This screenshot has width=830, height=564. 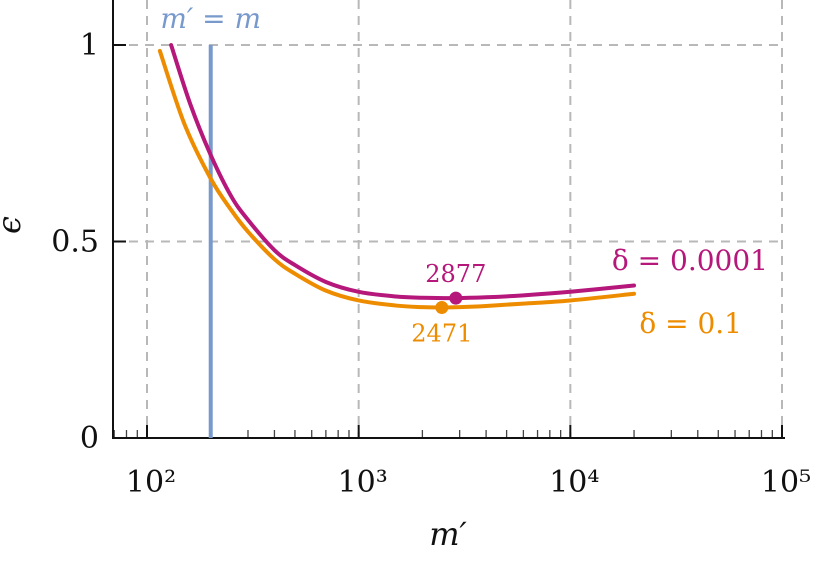 I want to click on marker-label: 2877, so click(x=455, y=274).